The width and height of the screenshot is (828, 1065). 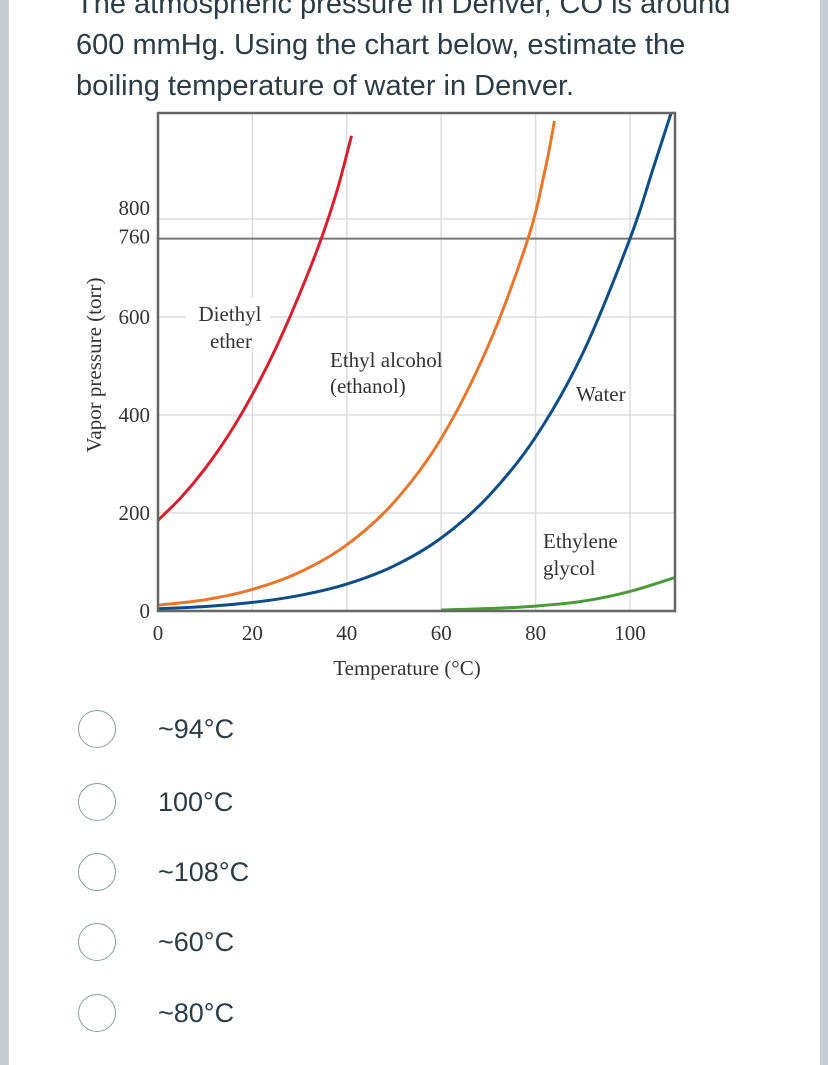 I want to click on answer-option-5: ~80°C, so click(x=156, y=1013).